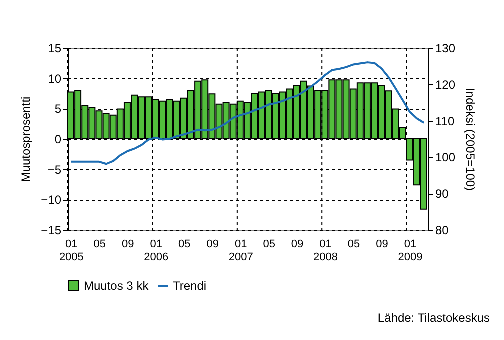 The image size is (504, 340). I want to click on x-tick-label: 01 2009, so click(410, 251).